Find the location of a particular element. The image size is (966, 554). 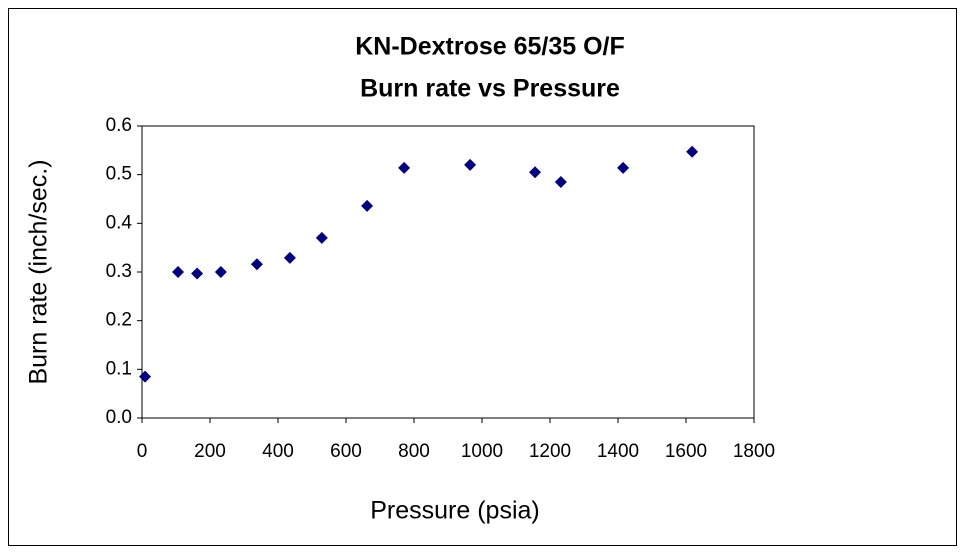

x-tick-label: 1200 is located at coordinates (550, 451).